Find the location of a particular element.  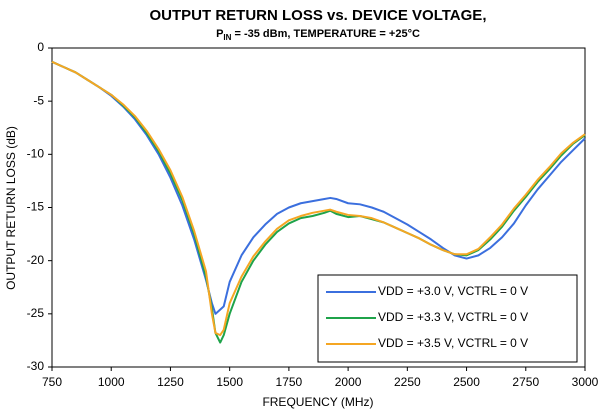

legend-label: VDD = +3.3 V, VCTRL = 0 V is located at coordinates (453, 317).